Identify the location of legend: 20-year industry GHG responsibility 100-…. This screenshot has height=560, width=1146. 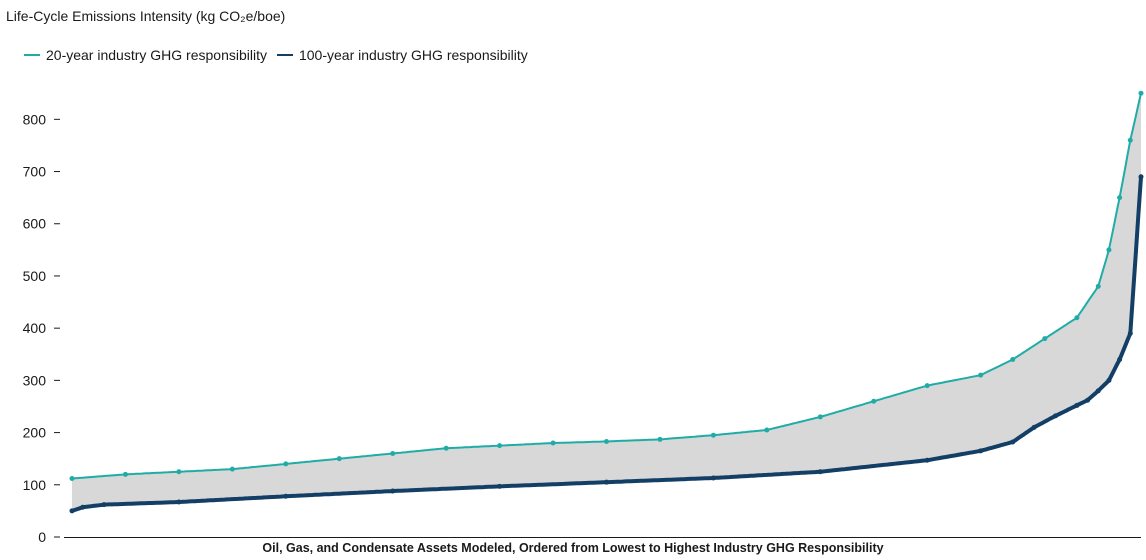
(281, 55).